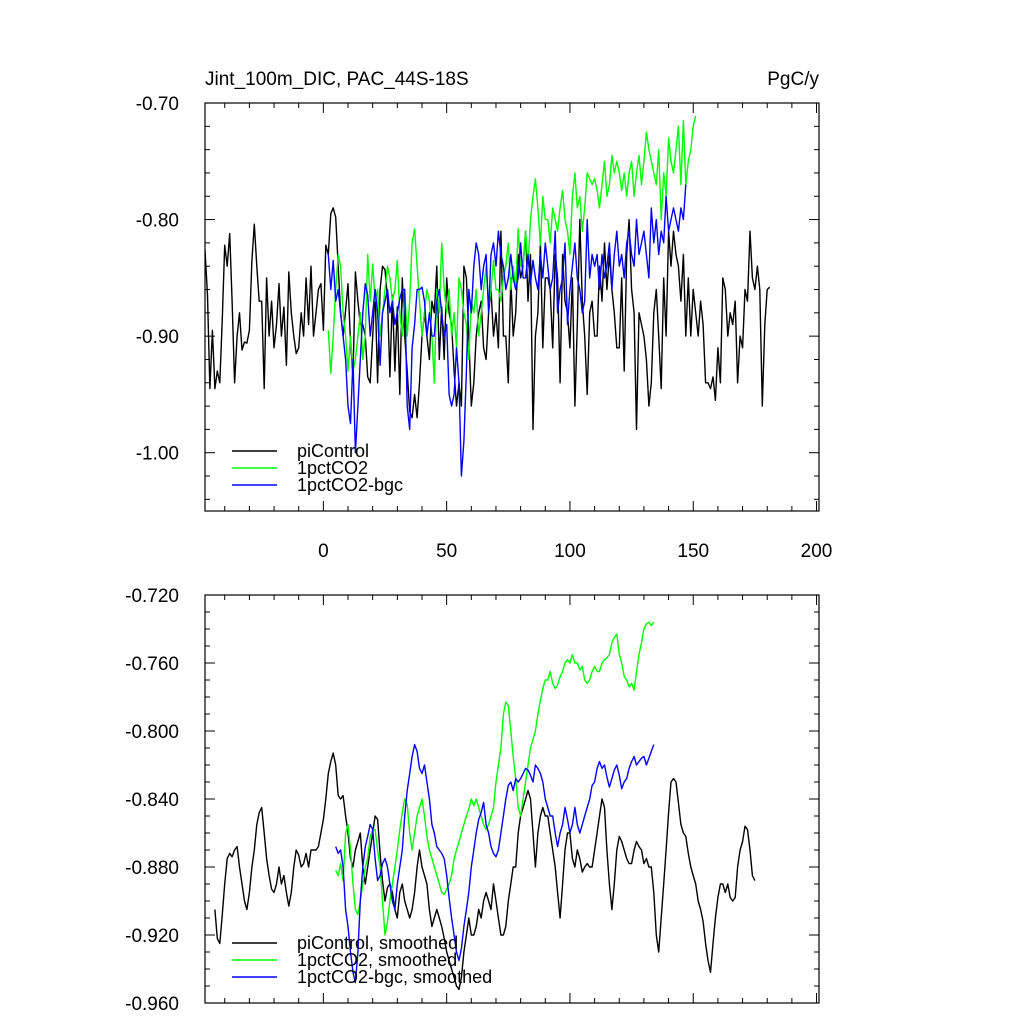  I want to click on x-tick-label: 50, so click(446, 551).